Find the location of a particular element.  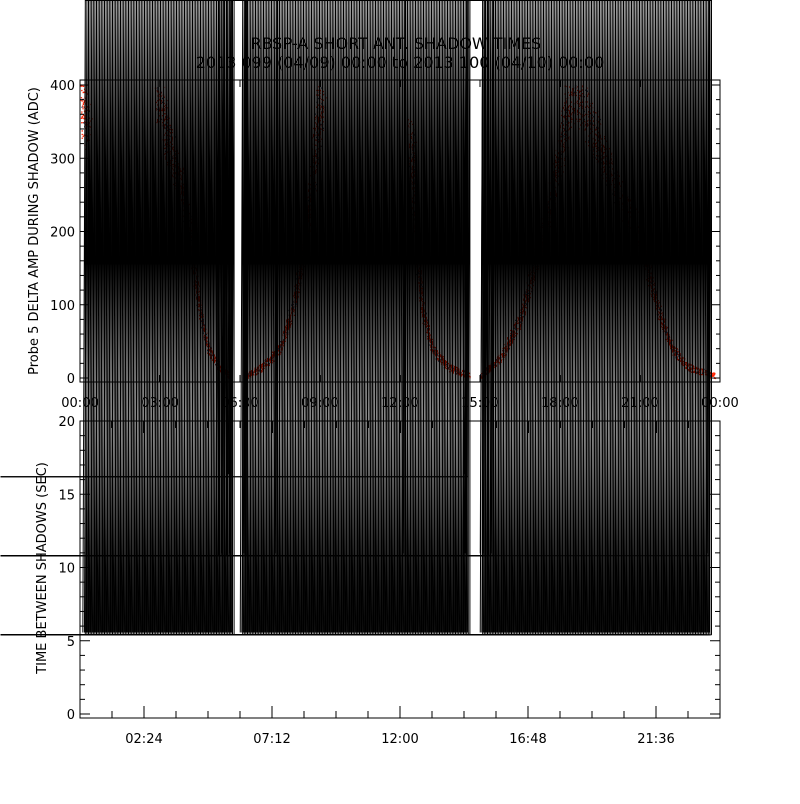

top-y-tick-label: 200 is located at coordinates (62, 233).